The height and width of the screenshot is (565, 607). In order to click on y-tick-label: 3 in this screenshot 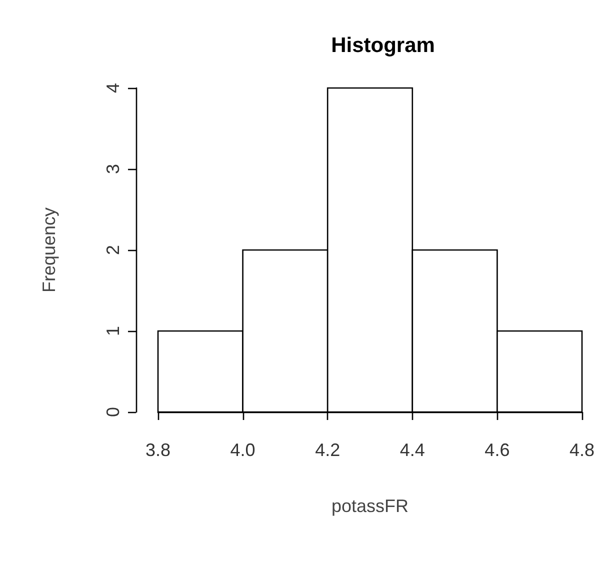, I will do `click(113, 169)`.